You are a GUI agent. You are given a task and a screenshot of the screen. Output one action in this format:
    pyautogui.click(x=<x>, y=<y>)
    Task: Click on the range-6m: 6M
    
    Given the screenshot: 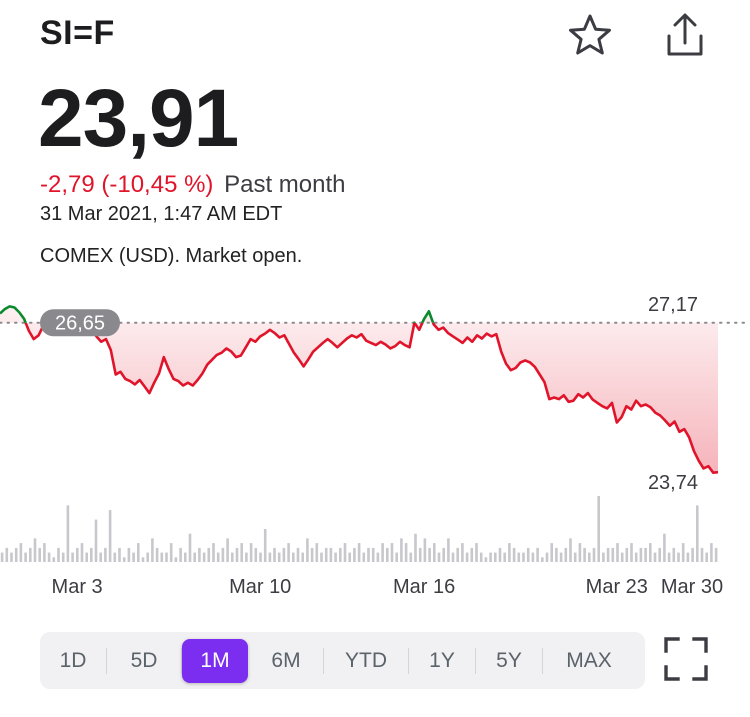 What is the action you would take?
    pyautogui.click(x=286, y=660)
    